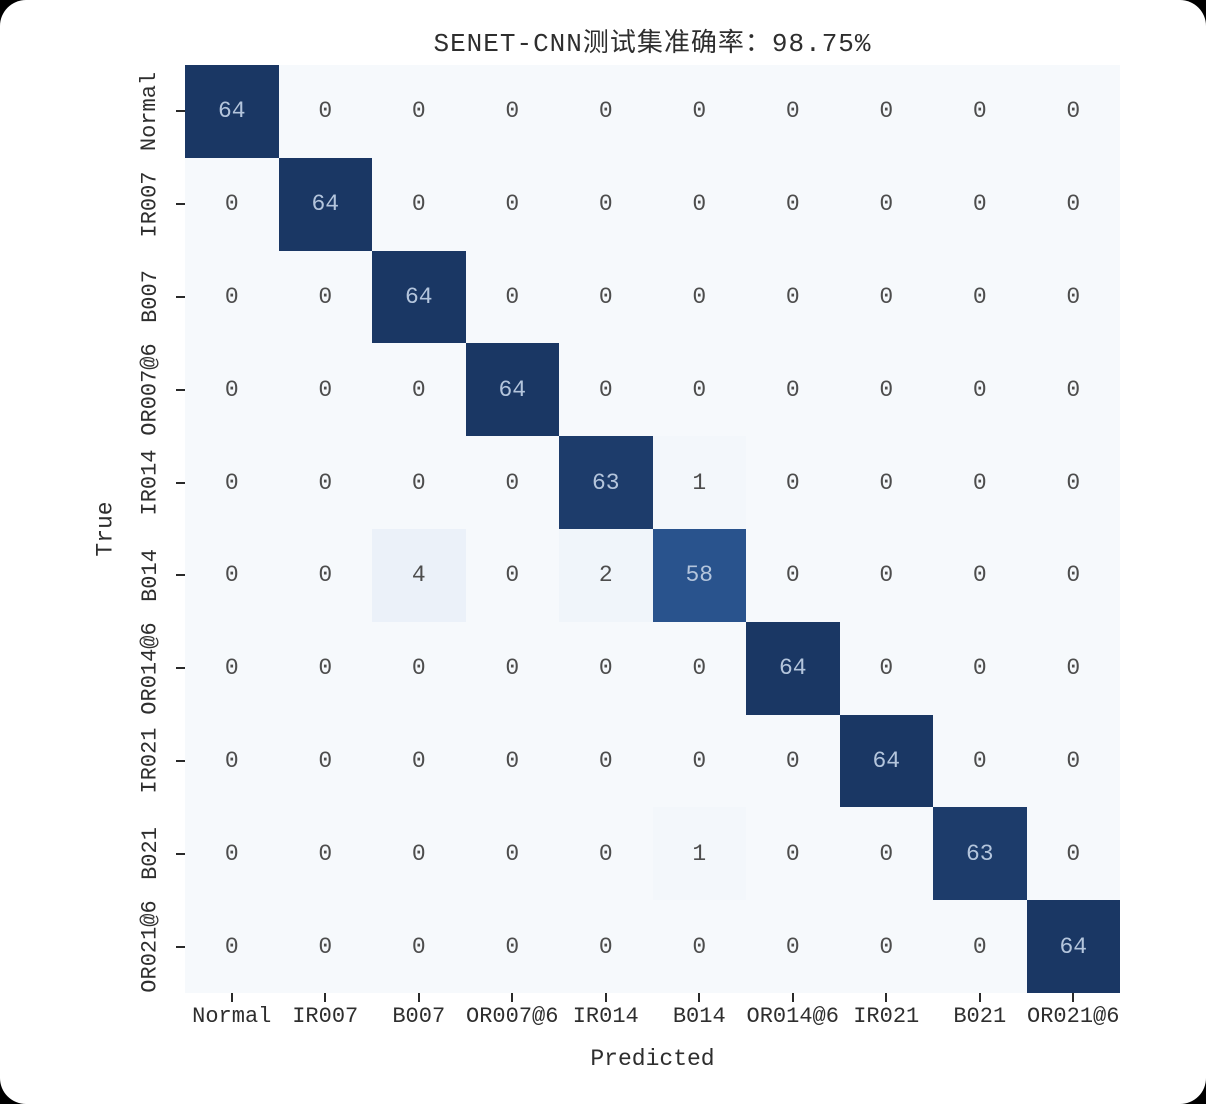  Describe the element at coordinates (150, 946) in the screenshot. I see `y-tick-label: OR021@6` at that location.